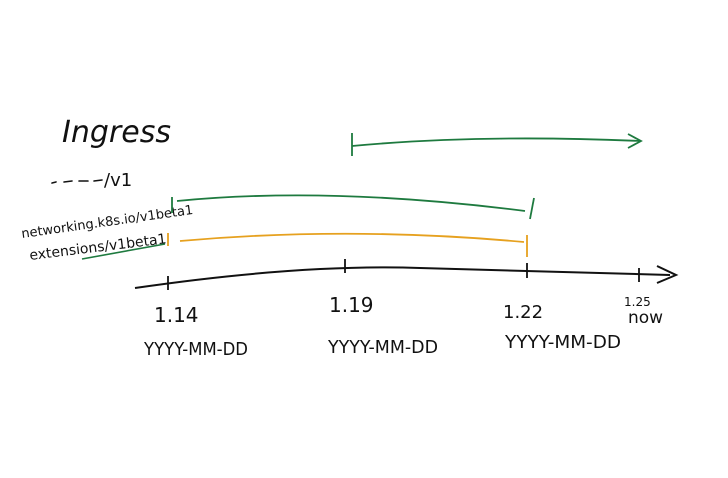 The width and height of the screenshot is (728, 478). Describe the element at coordinates (351, 203) in the screenshot. I see `networking-span-line` at that location.